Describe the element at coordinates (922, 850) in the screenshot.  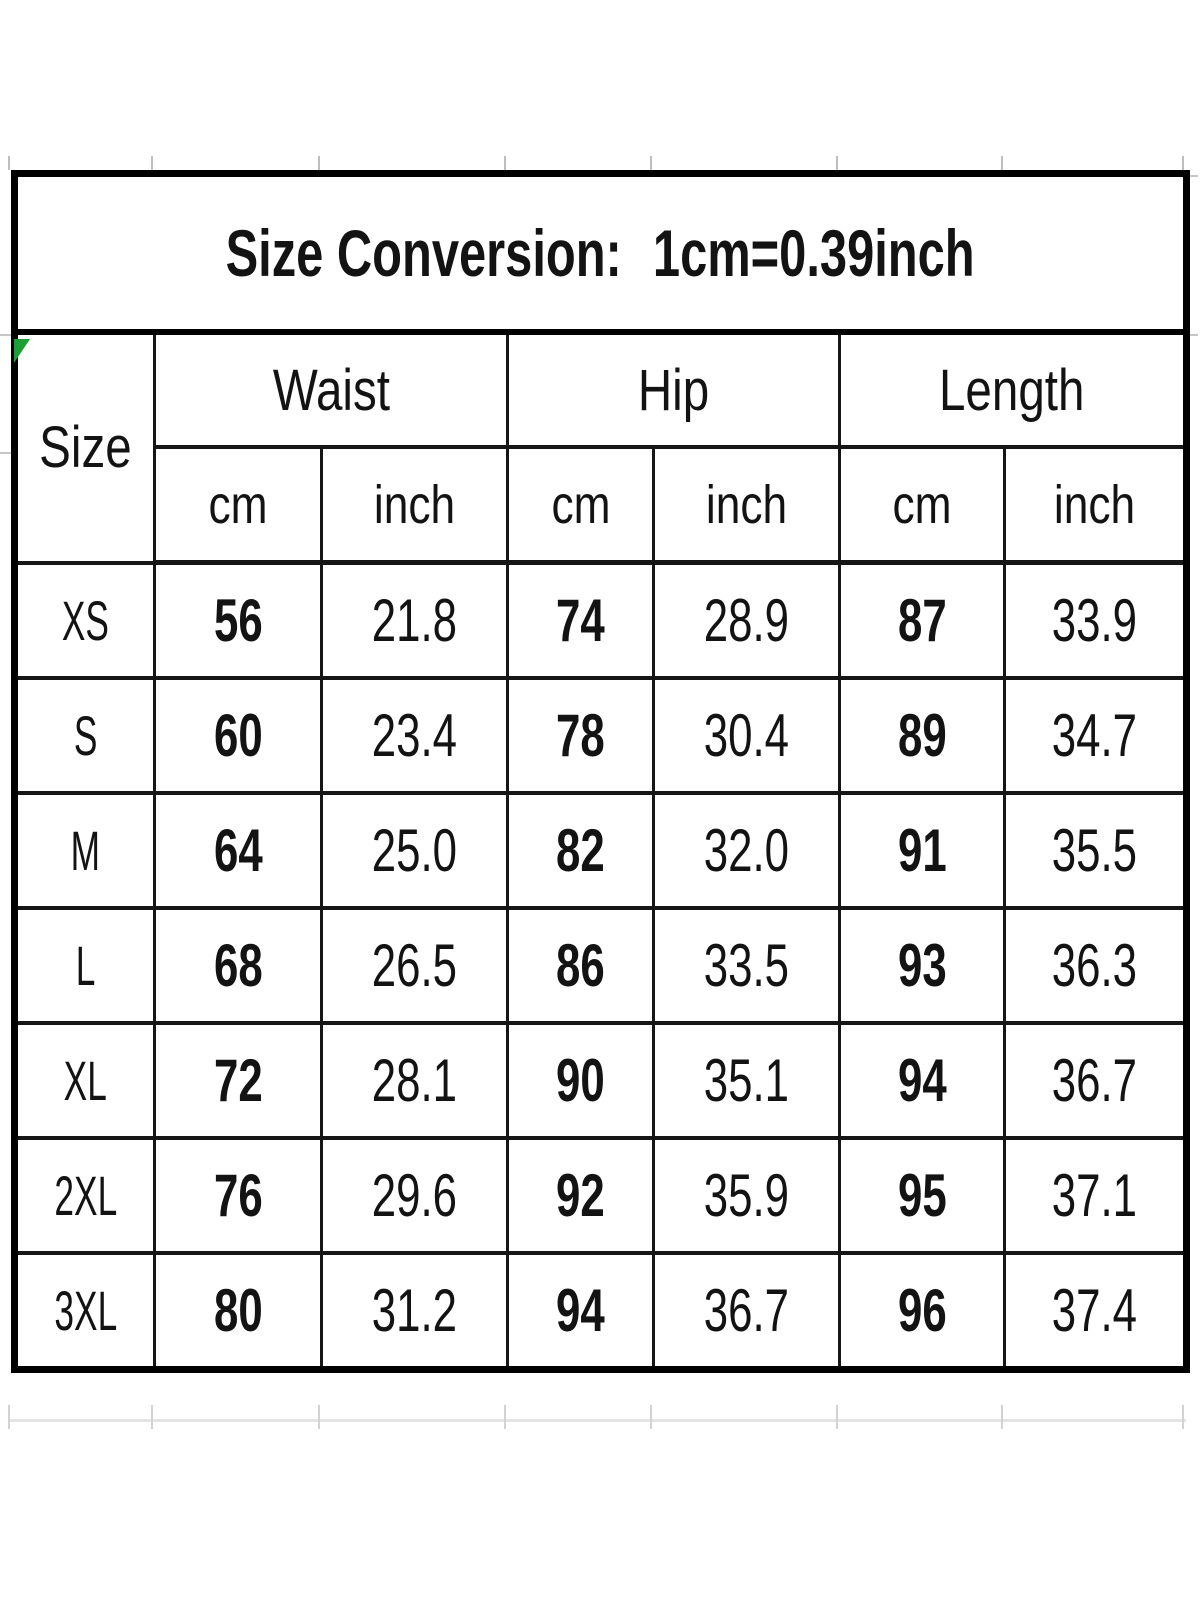
I see `data-cell: 91` at that location.